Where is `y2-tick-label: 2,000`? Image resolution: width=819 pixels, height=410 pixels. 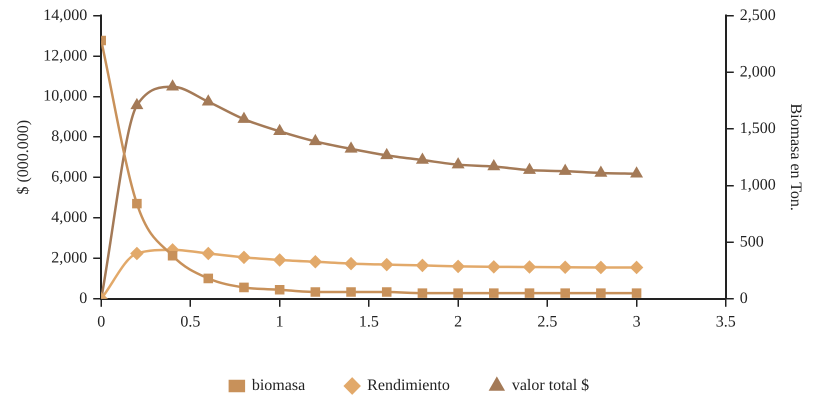 y2-tick-label: 2,000 is located at coordinates (758, 71).